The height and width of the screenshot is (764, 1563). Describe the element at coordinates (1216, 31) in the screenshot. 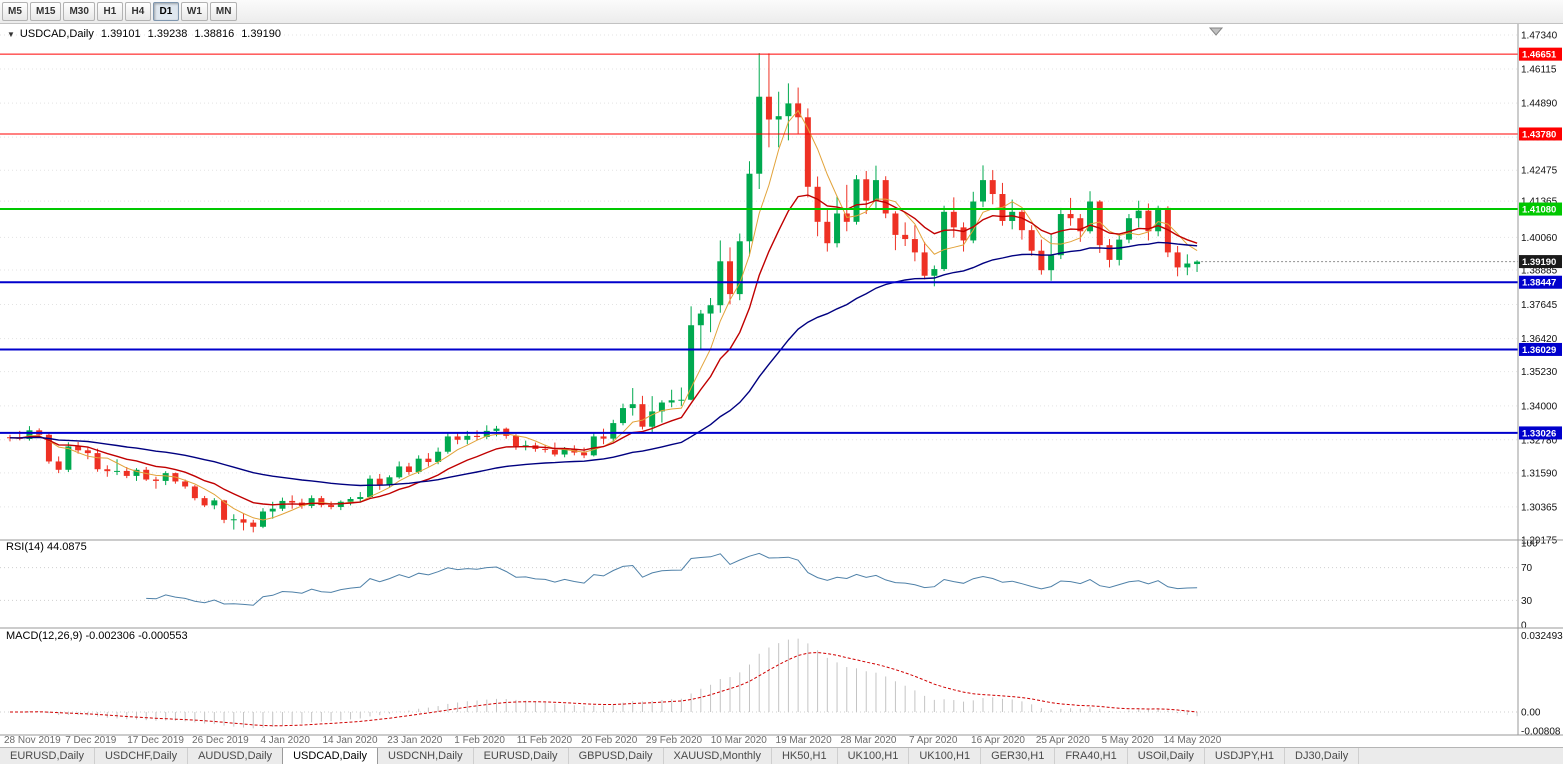

I see `chart-shift-marker` at that location.